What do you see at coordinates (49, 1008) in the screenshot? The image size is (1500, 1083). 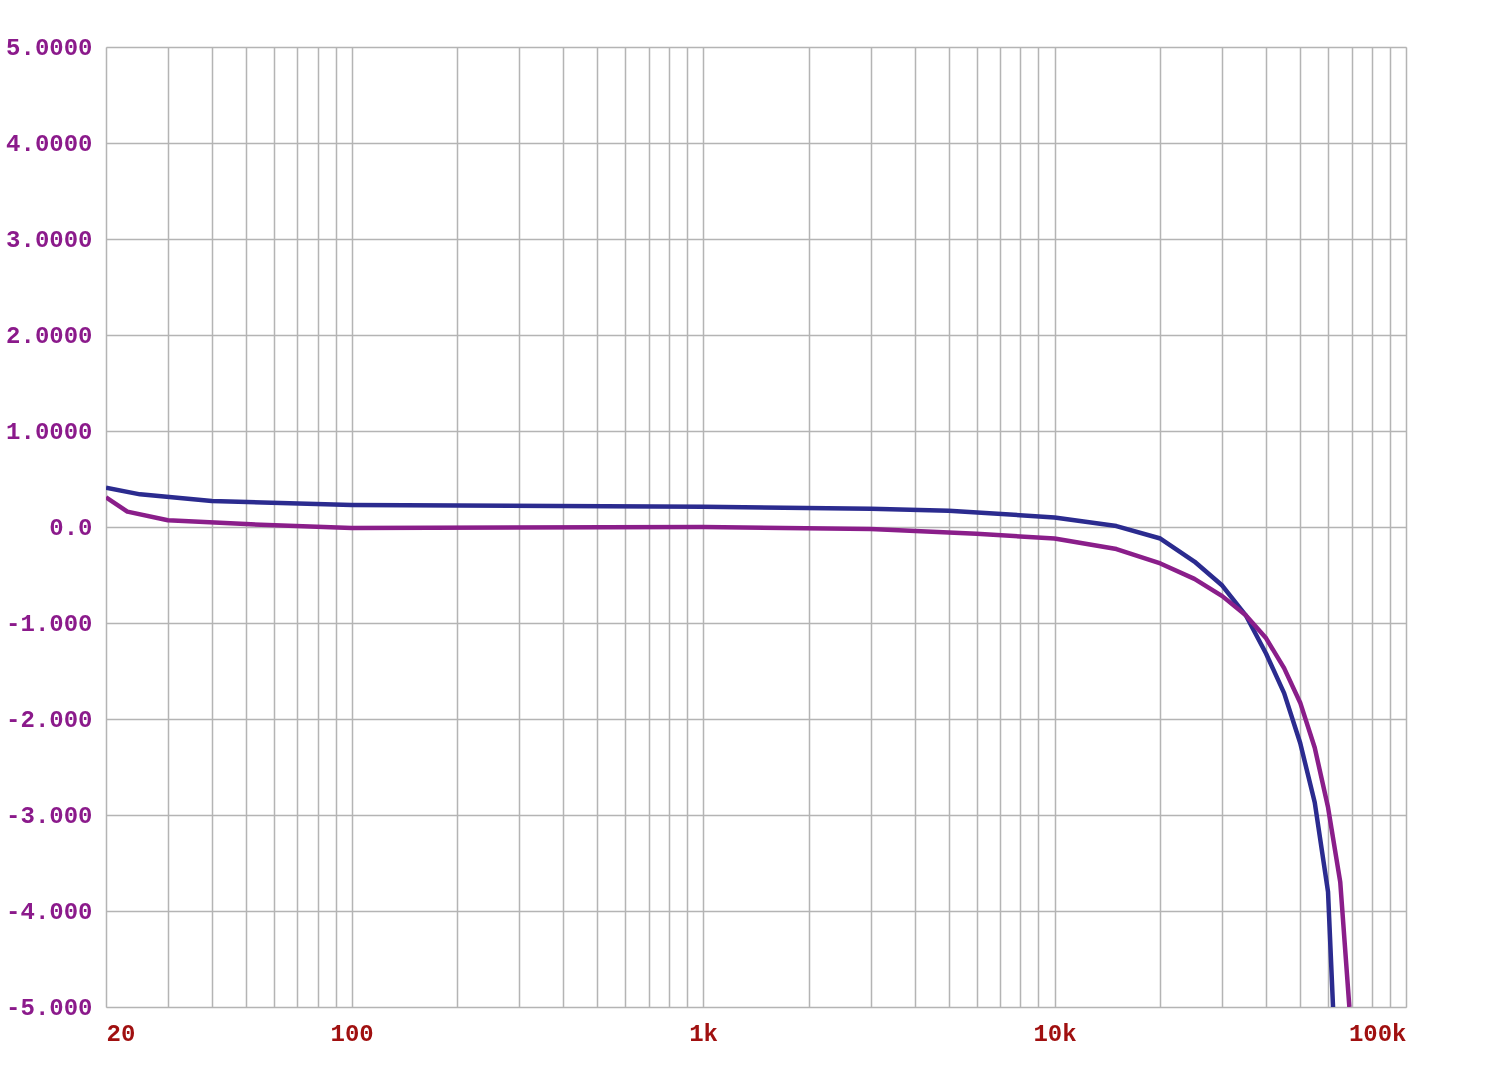 I see `y-tick-label: -5.000` at bounding box center [49, 1008].